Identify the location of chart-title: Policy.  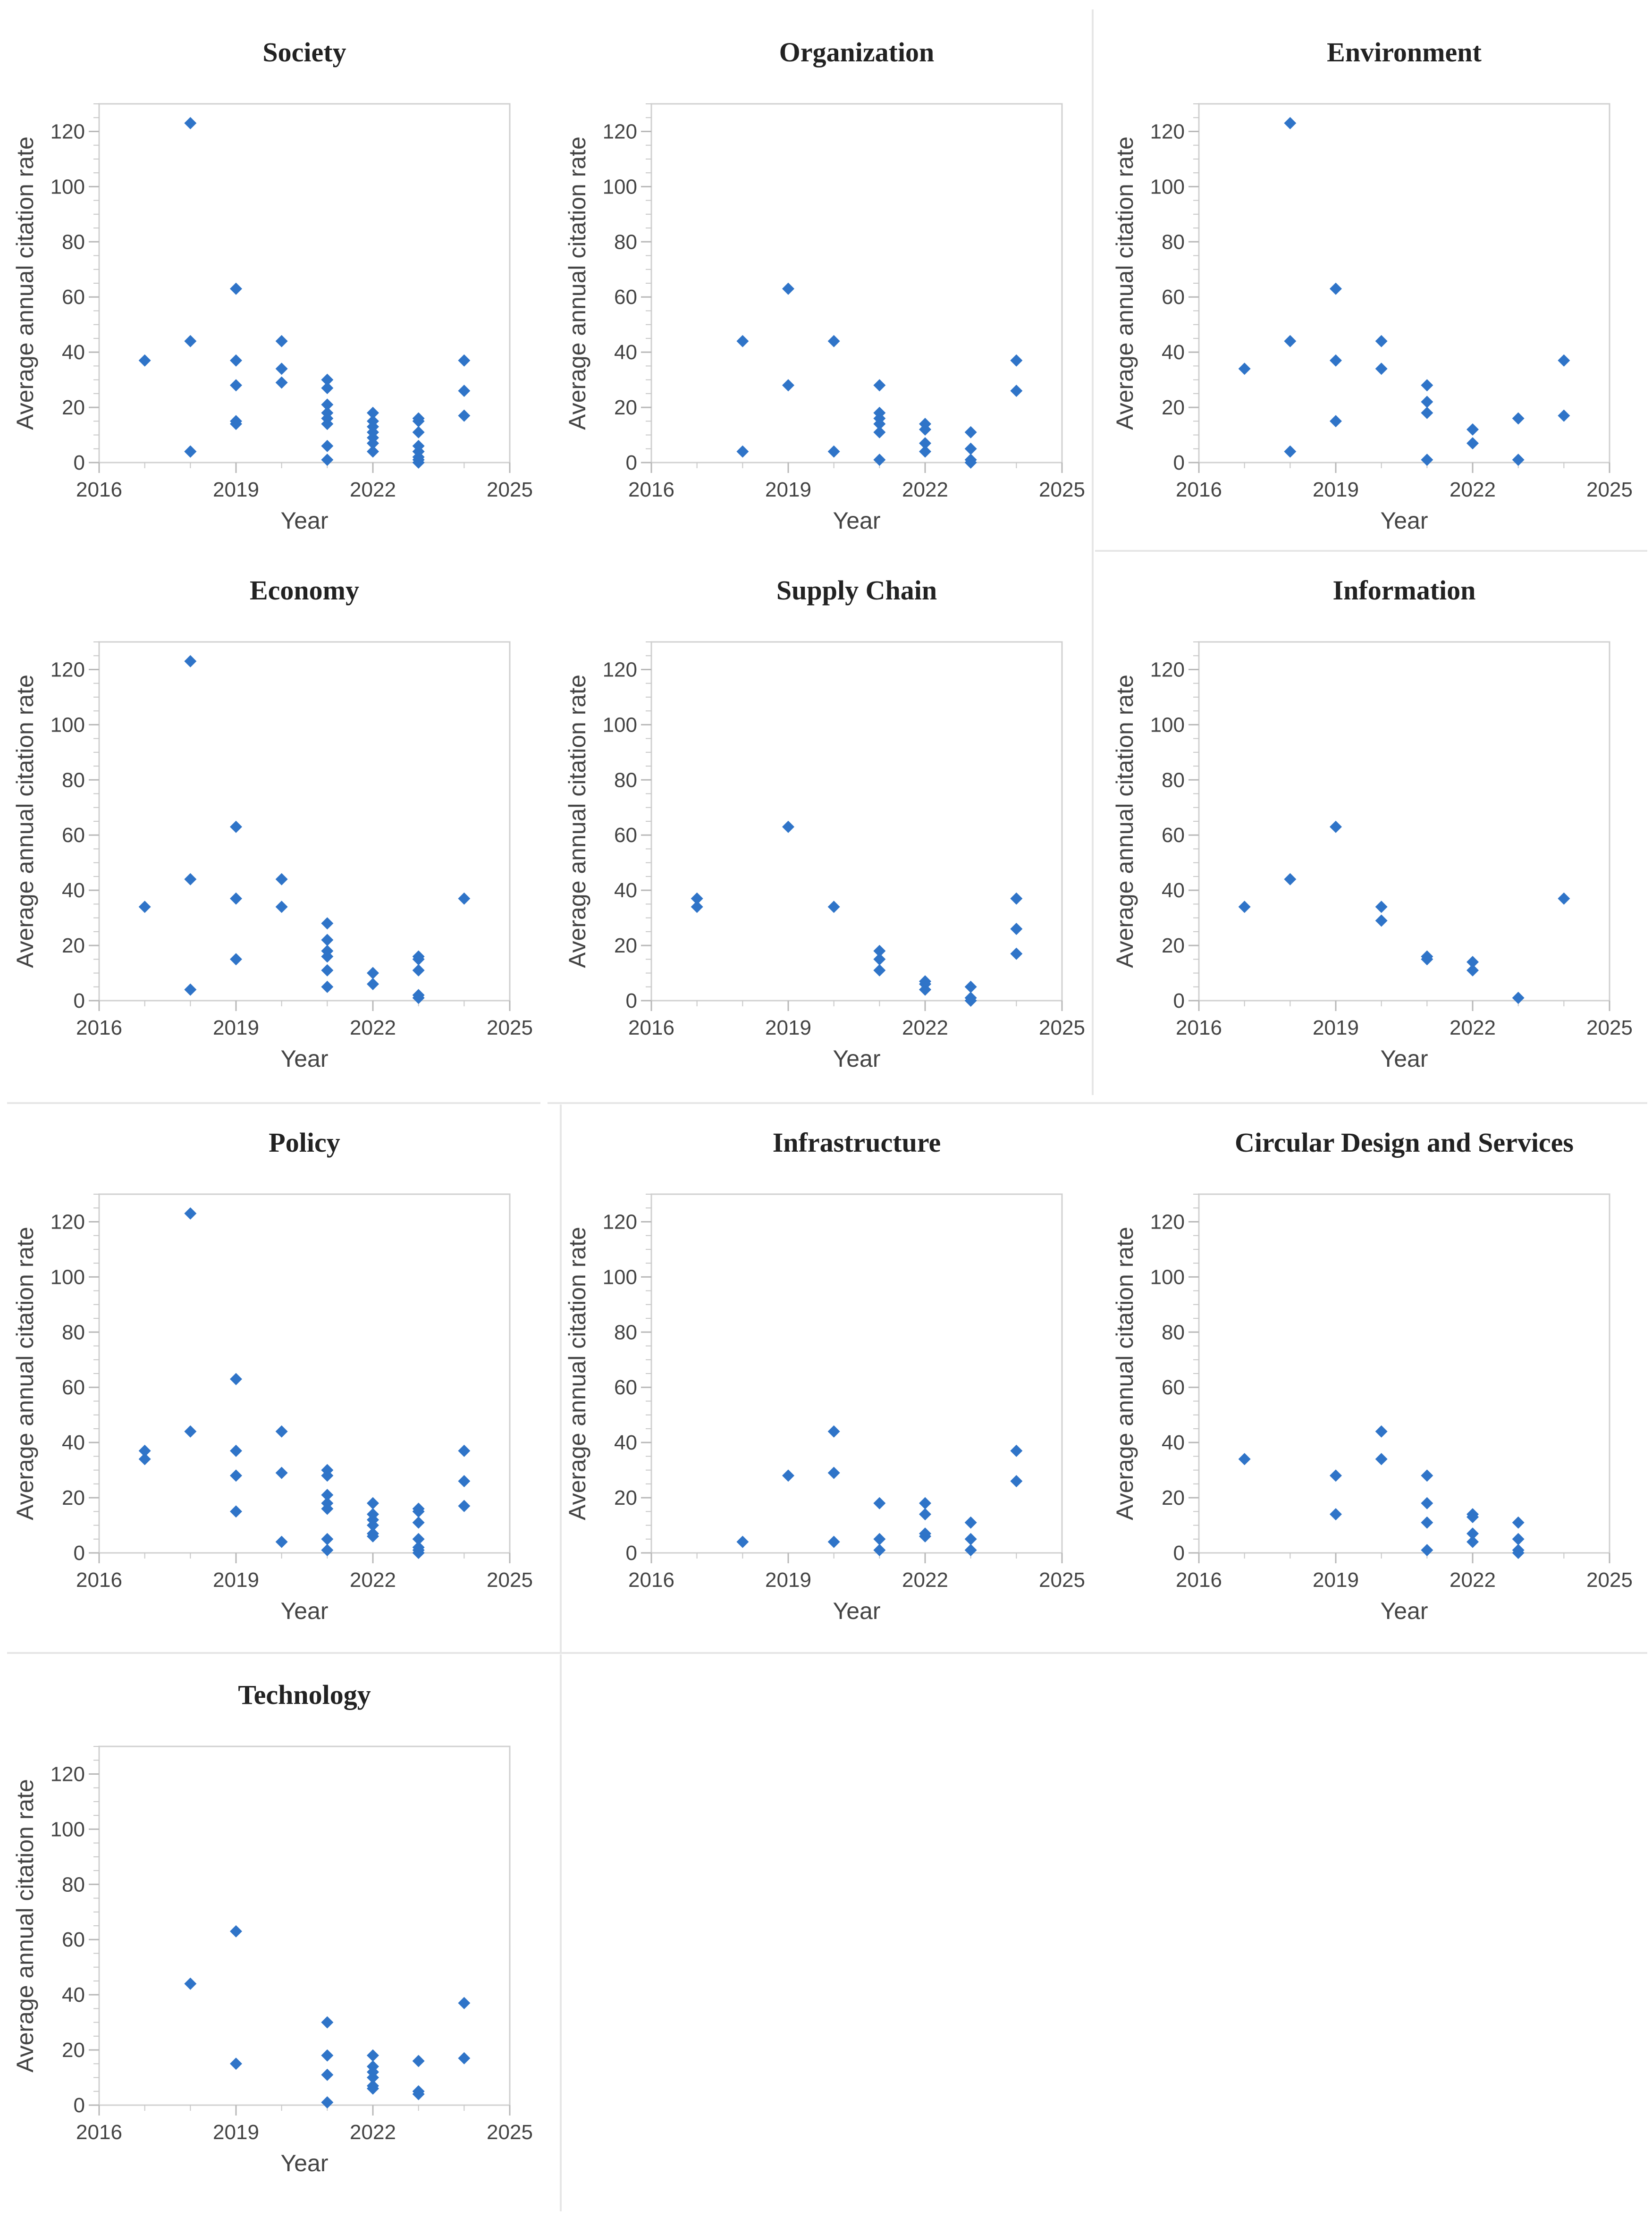
(304, 1142).